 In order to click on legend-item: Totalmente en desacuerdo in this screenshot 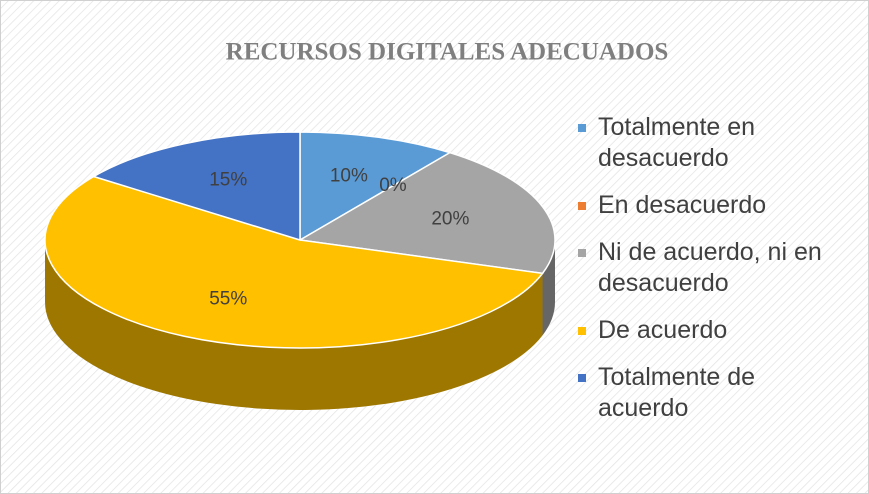, I will do `click(707, 143)`.